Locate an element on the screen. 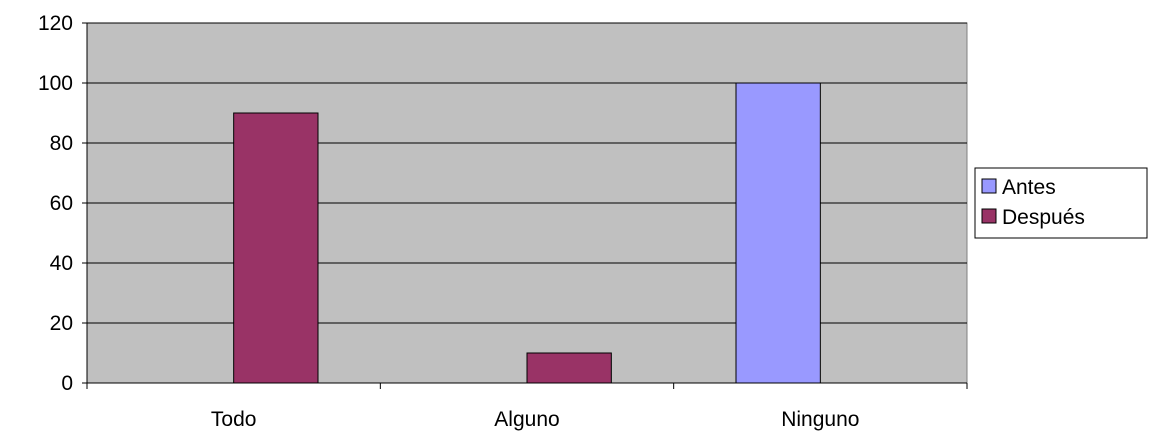  y-tick-label: 80 is located at coordinates (61, 143).